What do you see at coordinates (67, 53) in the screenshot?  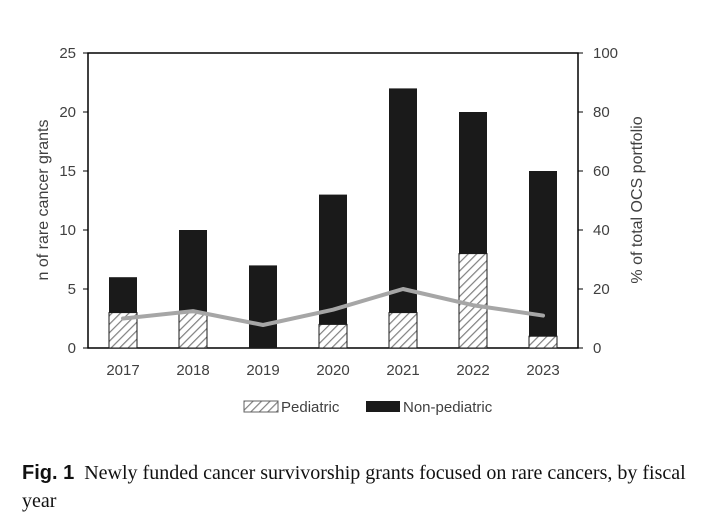 I see `y-tick-label: 25` at bounding box center [67, 53].